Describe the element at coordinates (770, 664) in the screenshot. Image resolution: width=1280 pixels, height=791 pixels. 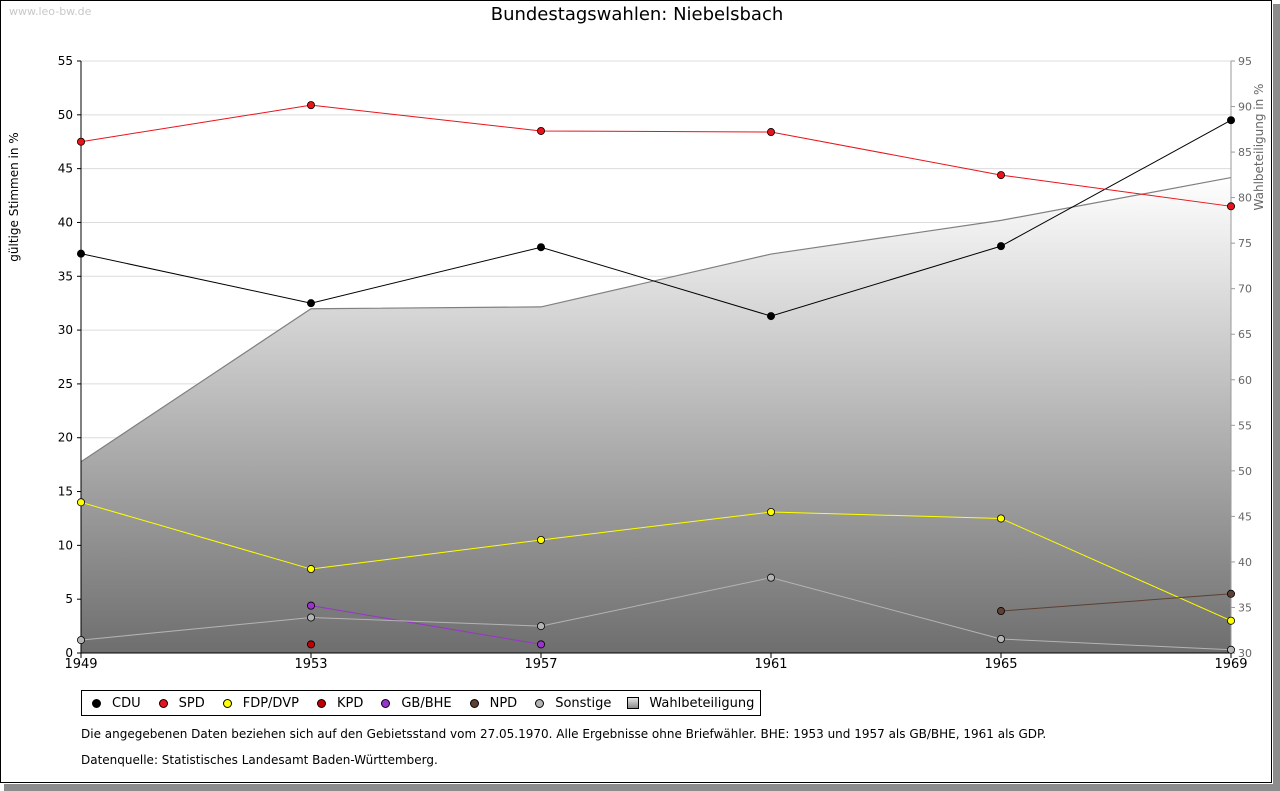
I see `x-tick-label: 1961` at that location.